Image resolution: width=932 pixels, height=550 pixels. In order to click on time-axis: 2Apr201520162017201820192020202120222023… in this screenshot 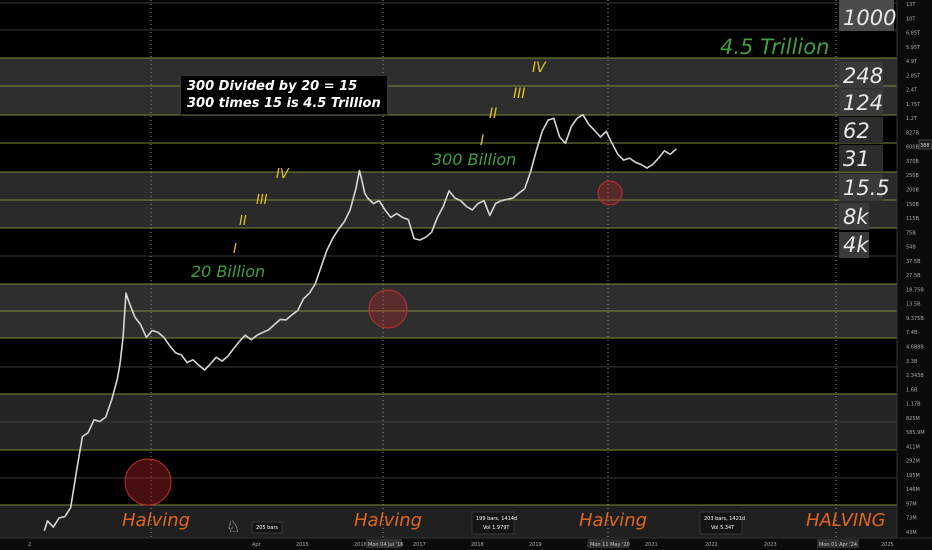, I will do `click(466, 543)`.